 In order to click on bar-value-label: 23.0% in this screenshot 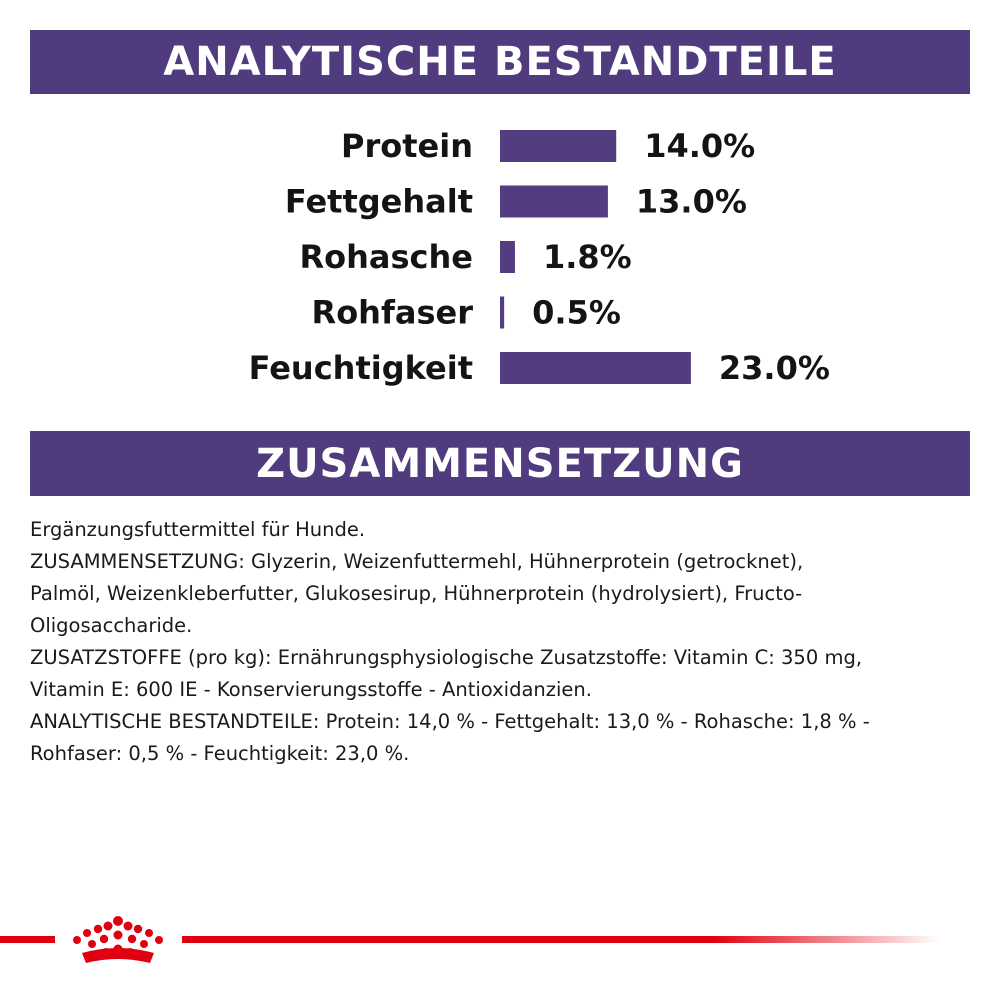, I will do `click(774, 368)`.